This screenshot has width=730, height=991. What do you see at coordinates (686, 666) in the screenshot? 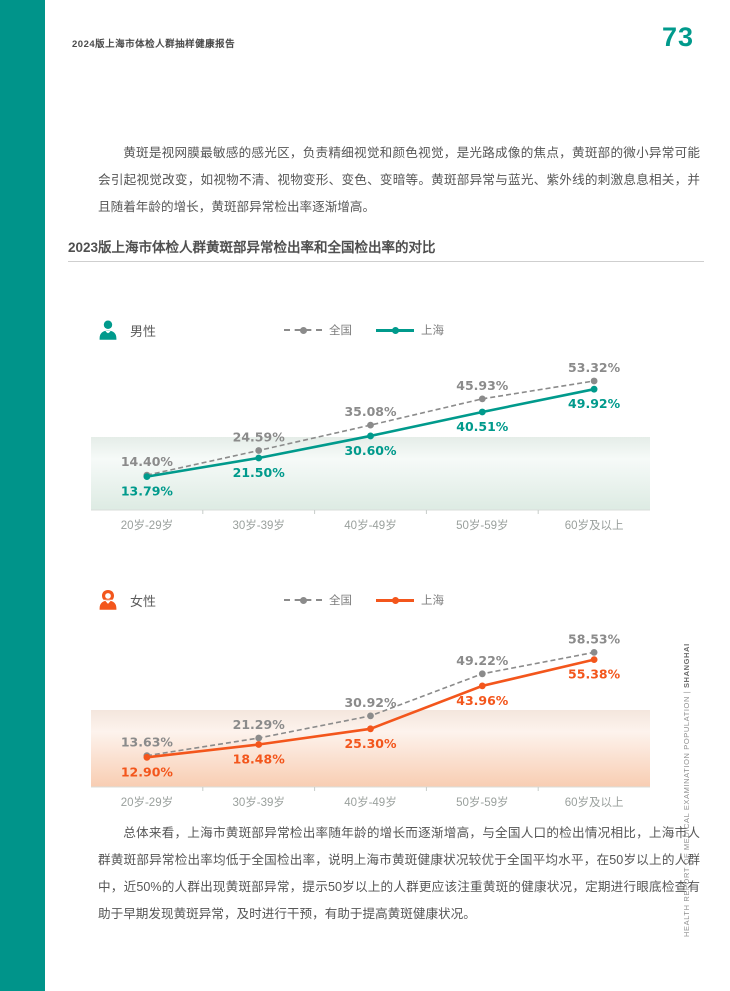
I see `side-text-bold: SHANGHAI` at bounding box center [686, 666].